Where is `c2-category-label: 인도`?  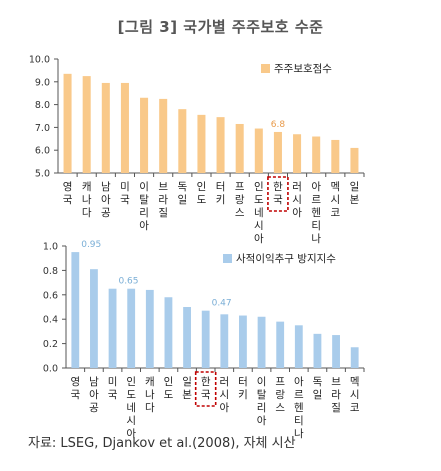 c2-category-label: 인도 is located at coordinates (169, 388).